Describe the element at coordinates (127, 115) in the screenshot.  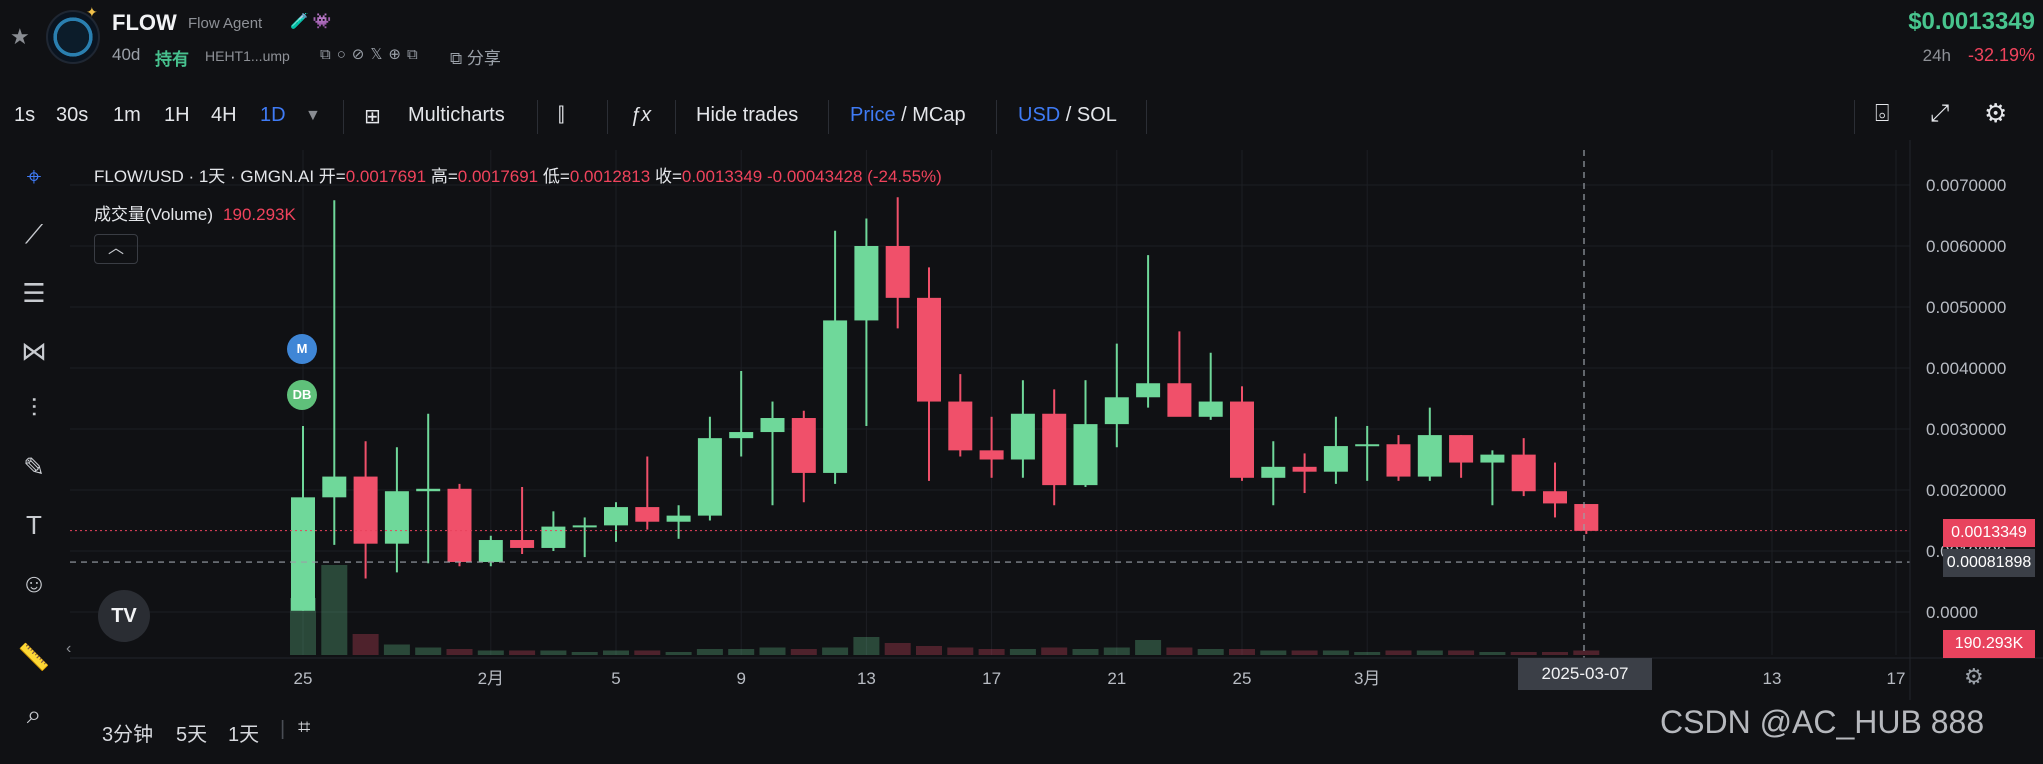
I see `interval-1m: 1m` at that location.